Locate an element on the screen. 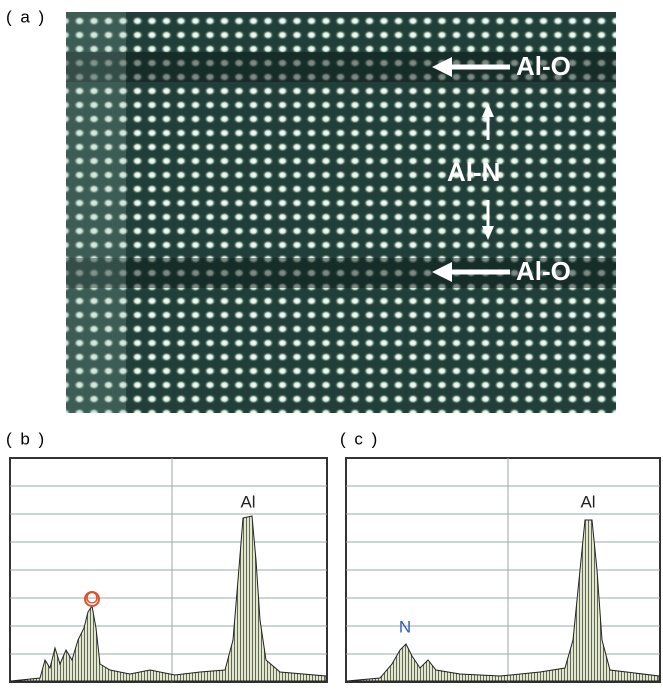  annotation: Al-N is located at coordinates (473, 172).